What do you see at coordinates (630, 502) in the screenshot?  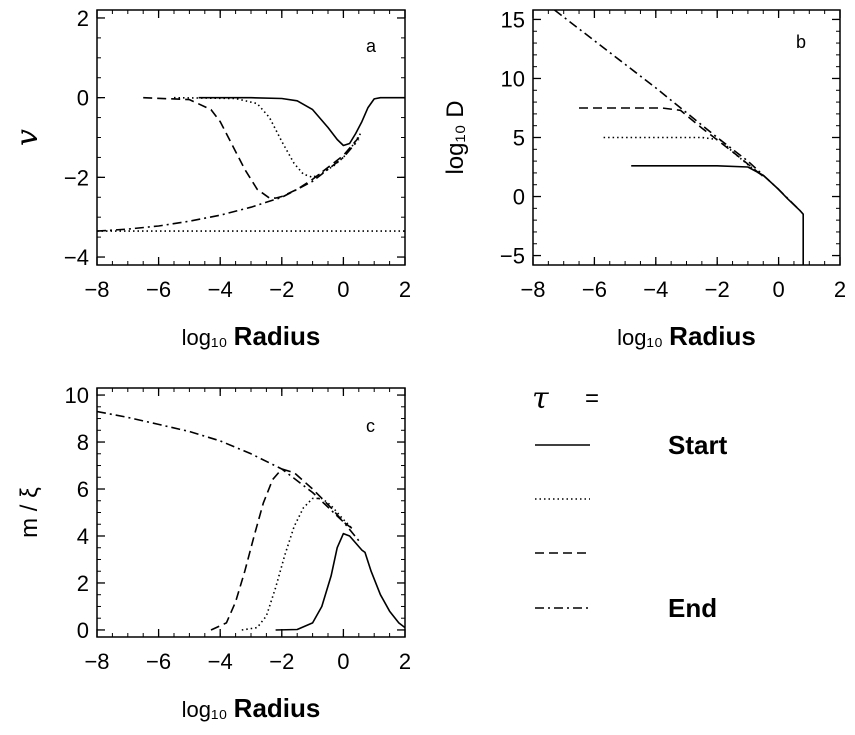 I see `legend: τ = Start End` at bounding box center [630, 502].